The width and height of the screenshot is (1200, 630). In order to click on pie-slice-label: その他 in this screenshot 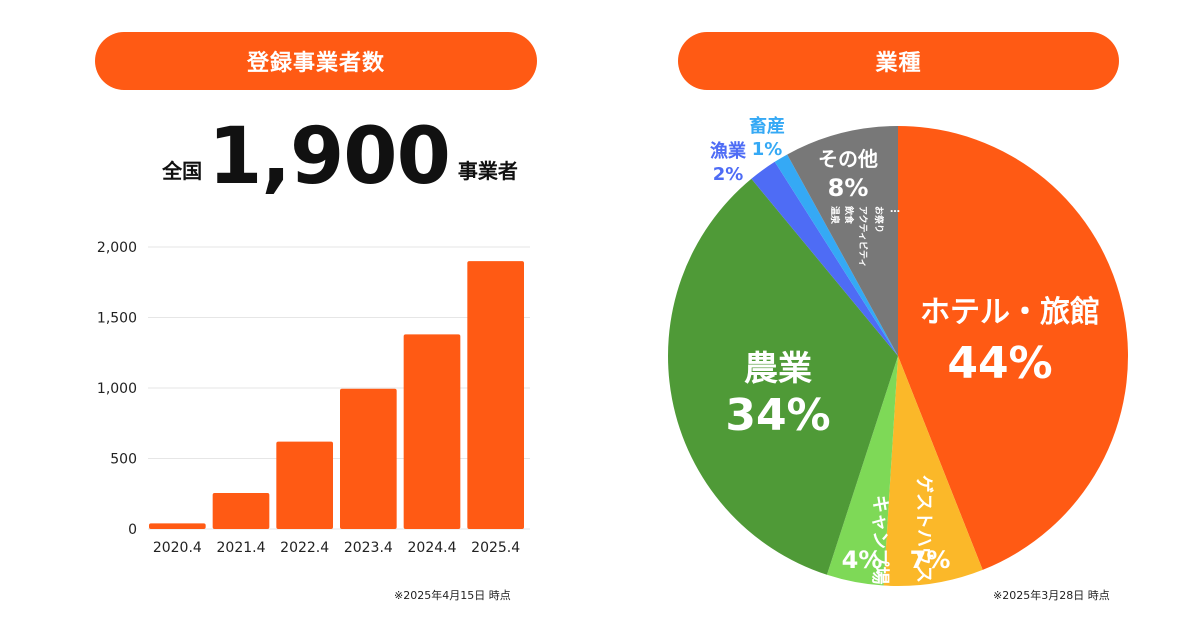, I will do `click(848, 159)`.